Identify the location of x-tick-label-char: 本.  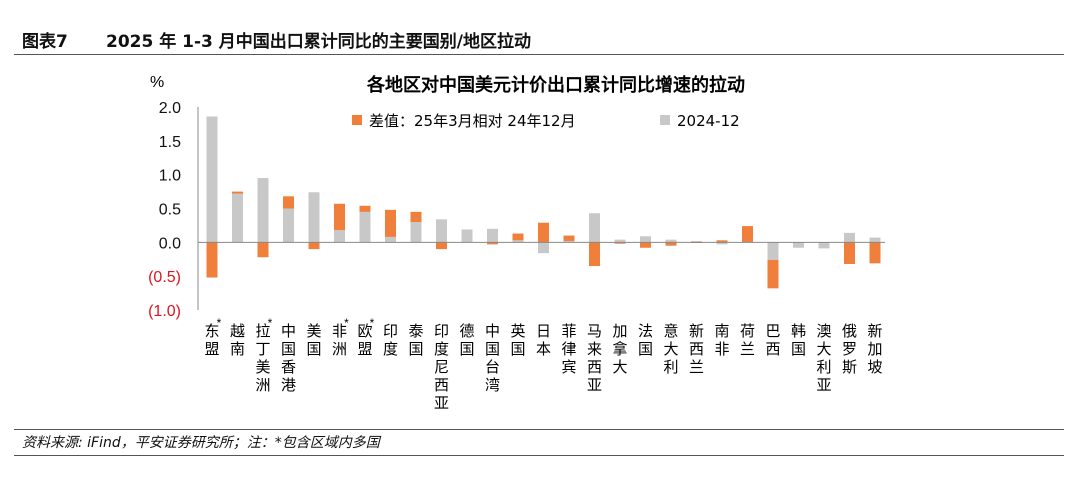
(543, 349).